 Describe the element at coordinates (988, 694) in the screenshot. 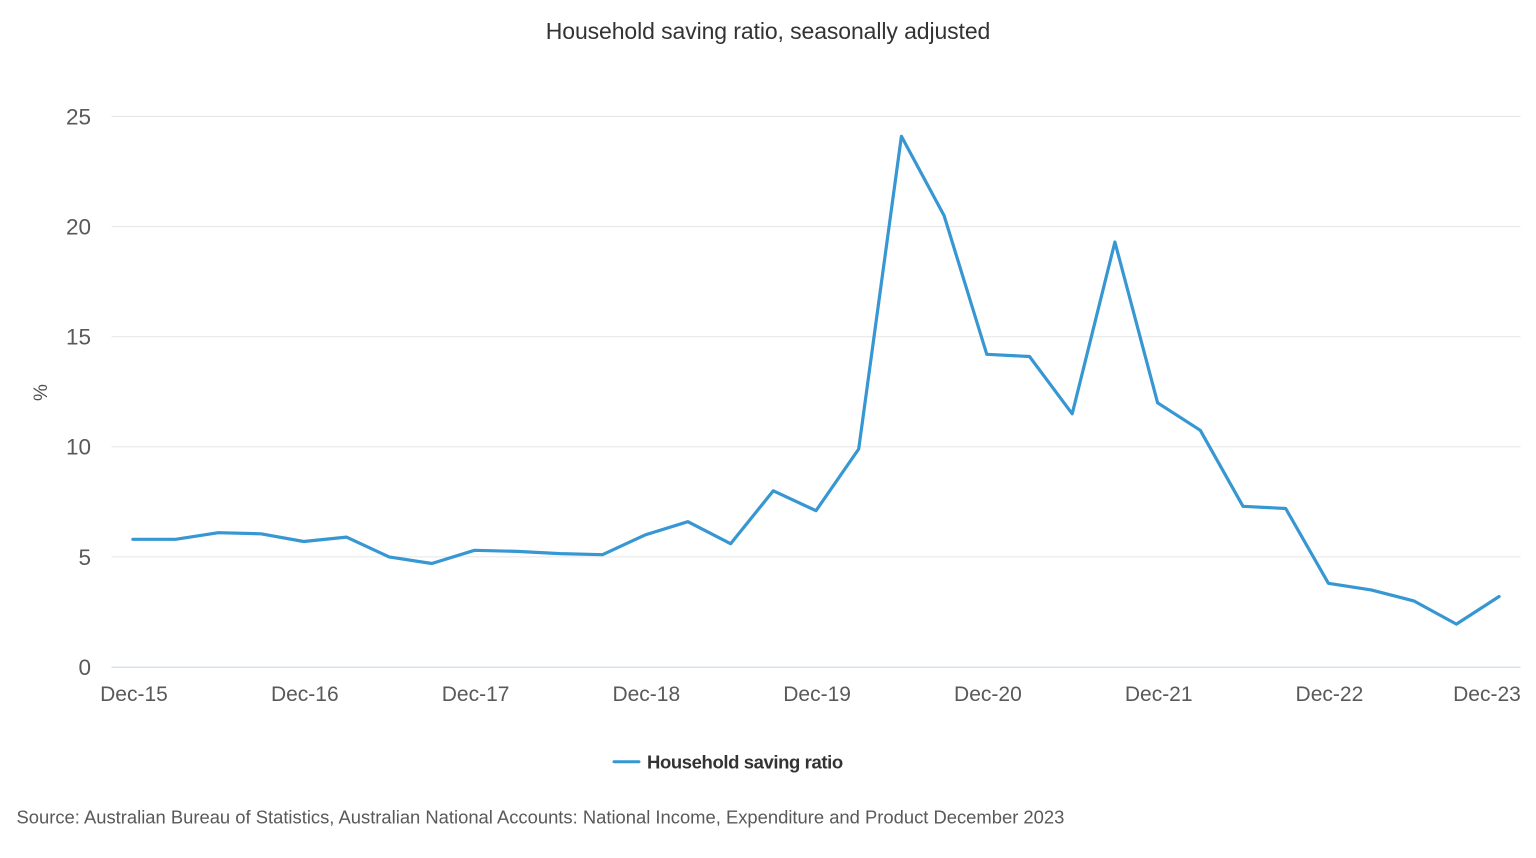

I see `svg-text: Dec-20` at that location.